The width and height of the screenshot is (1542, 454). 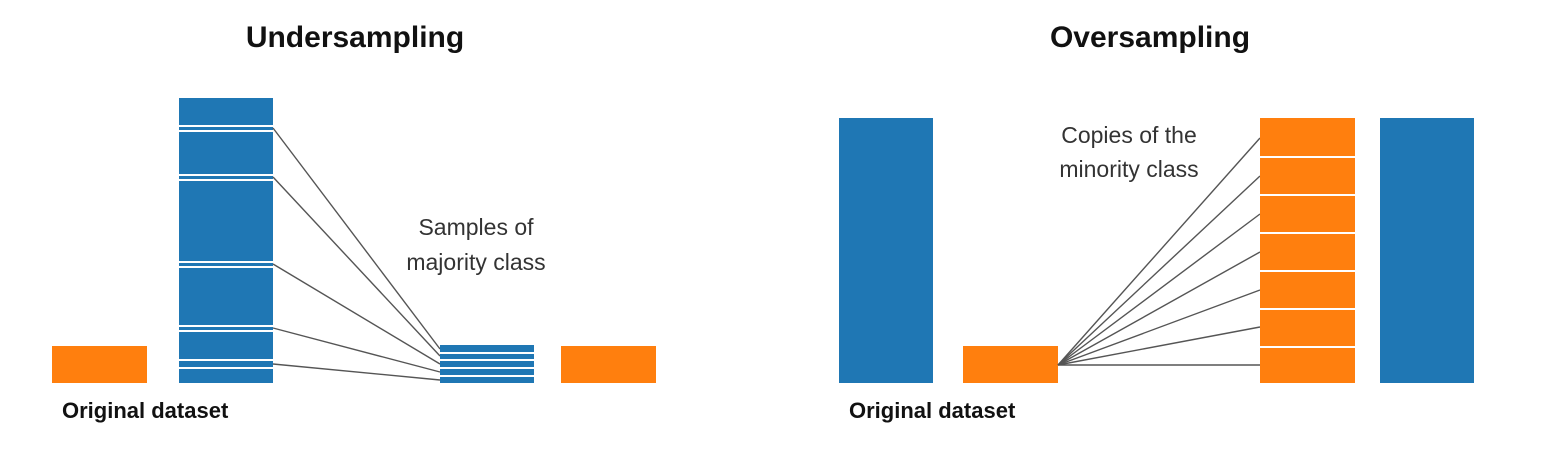 I want to click on resampled-majority-bar, so click(x=1427, y=250).